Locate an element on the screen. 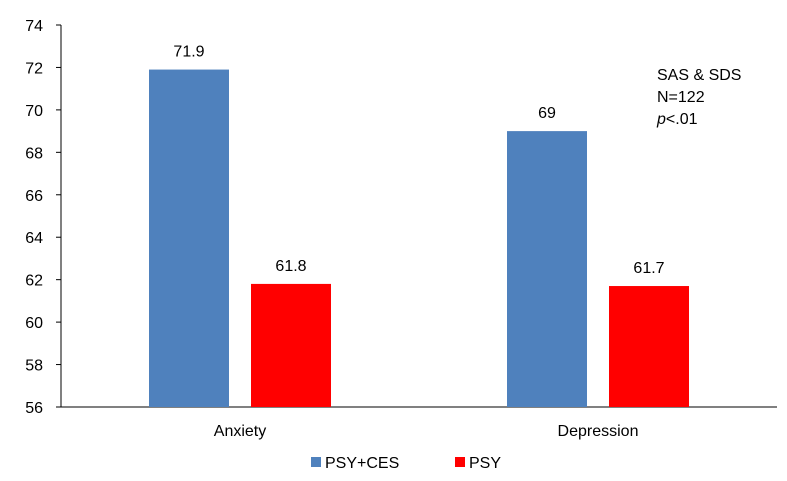 This screenshot has width=787, height=481. annotation-p-italic: p is located at coordinates (661, 119).